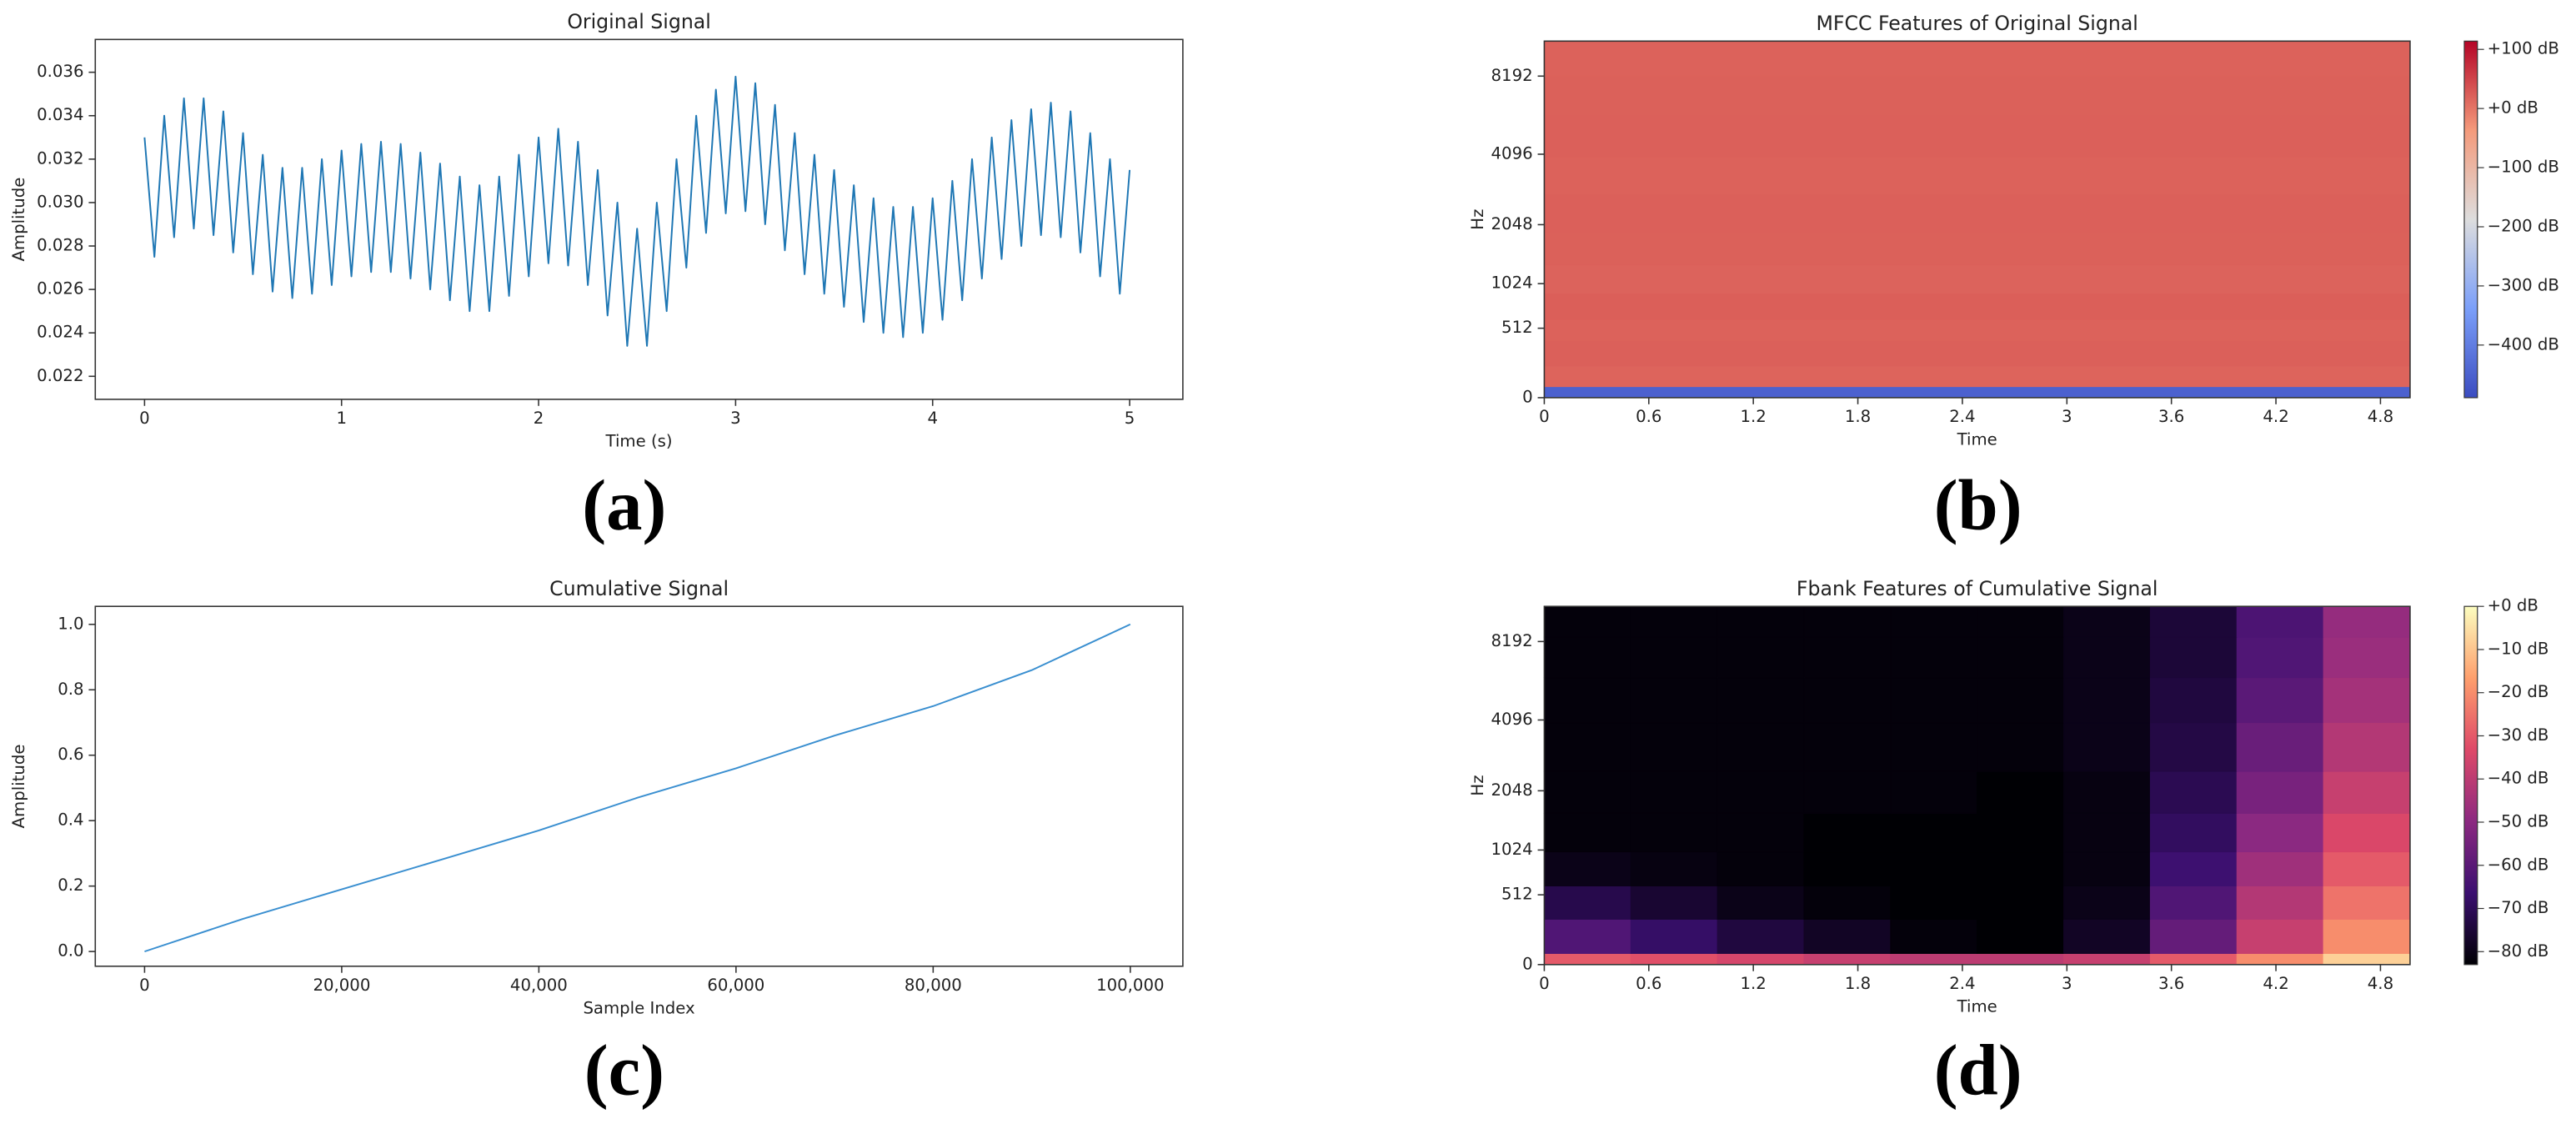  I want to click on panel-caption: (a), so click(624, 505).